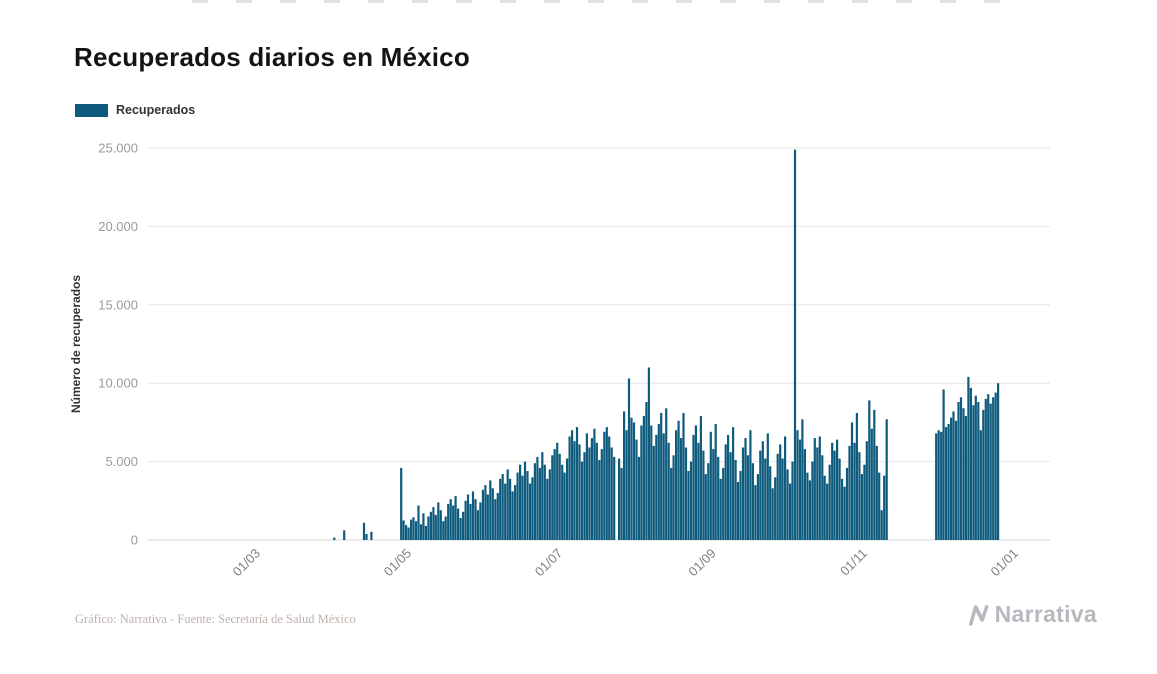 The height and width of the screenshot is (674, 1157). Describe the element at coordinates (135, 110) in the screenshot. I see `legend: Recuperados` at that location.